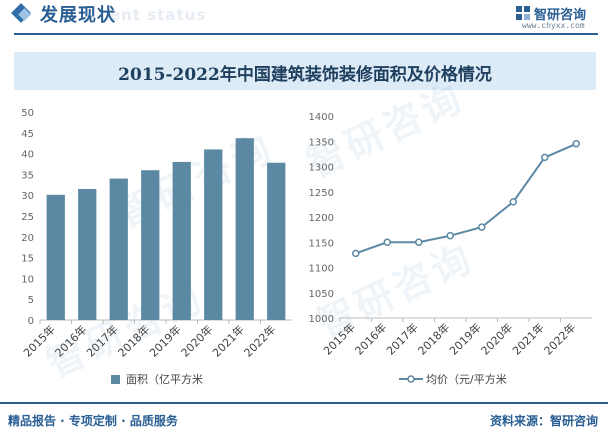  I want to click on legend: 面积（亿平方米, so click(157, 379).